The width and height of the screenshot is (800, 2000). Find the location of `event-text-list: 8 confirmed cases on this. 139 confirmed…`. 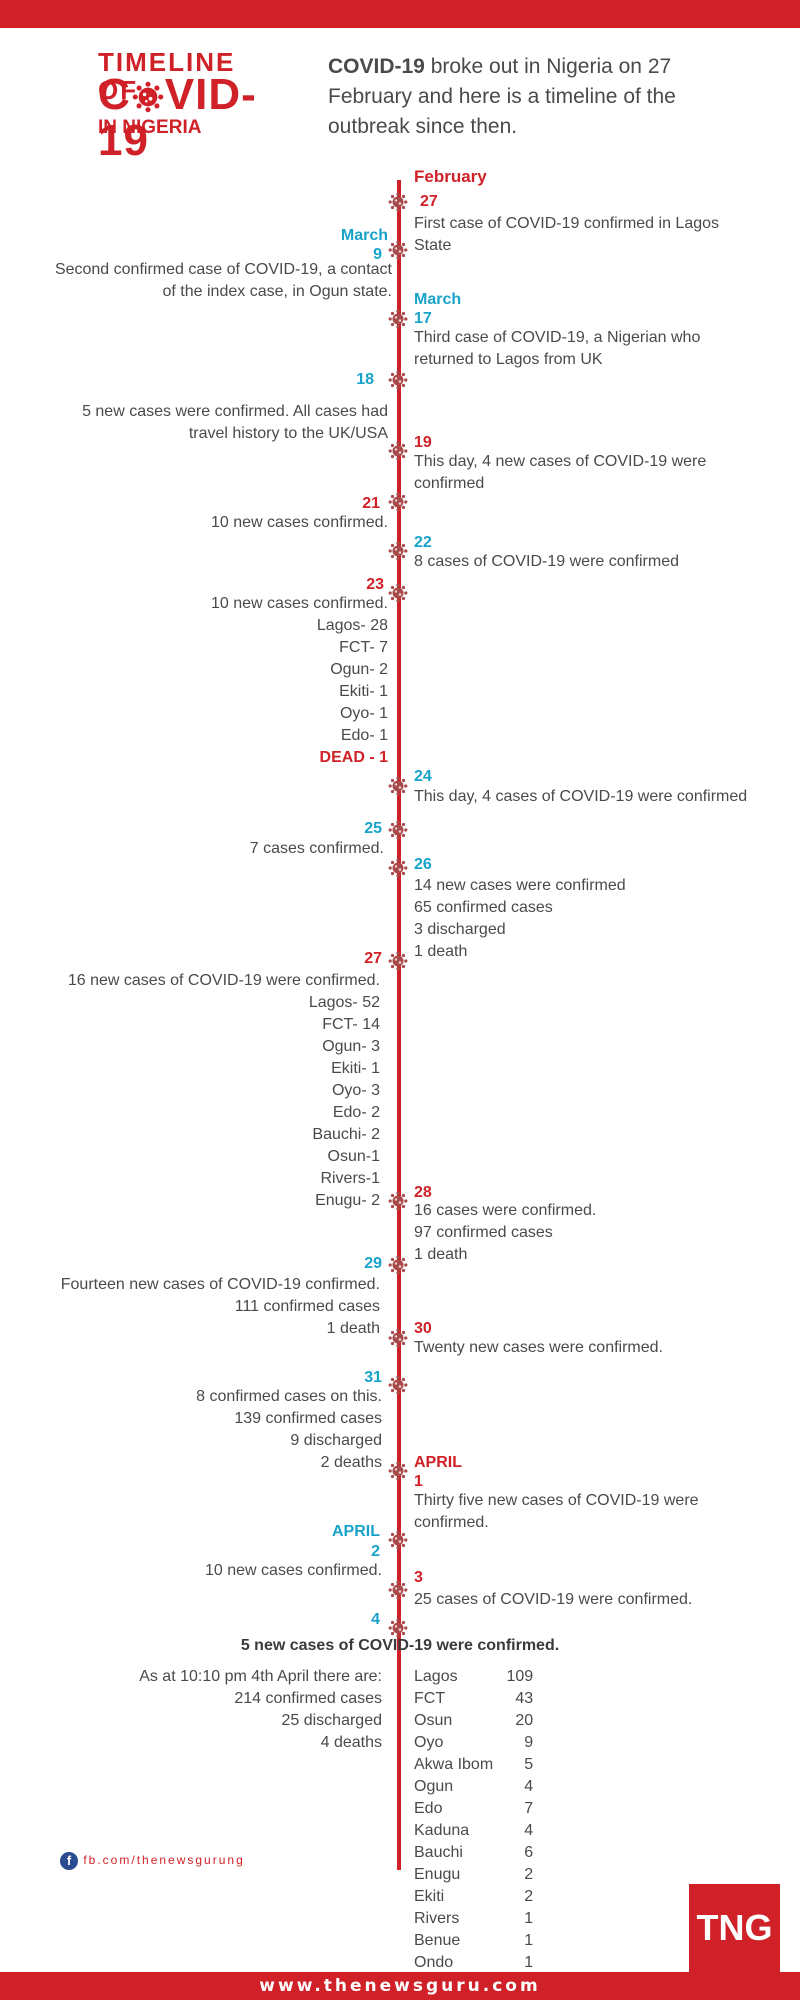

event-text-list: 8 confirmed cases on this. 139 confirmed… is located at coordinates (241, 1430).